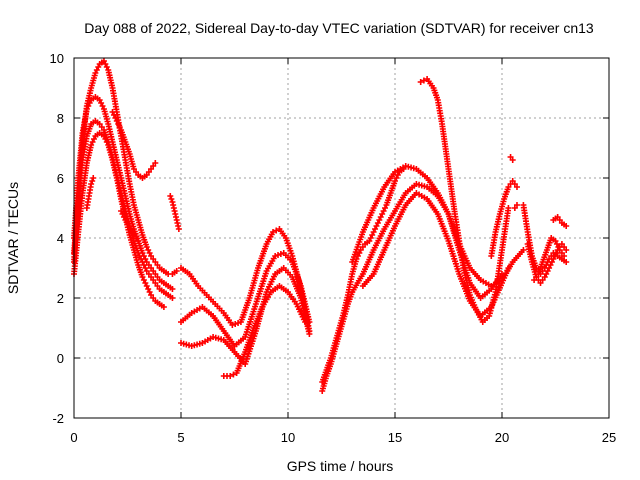  Describe the element at coordinates (395, 437) in the screenshot. I see `x-tick-label: 15` at that location.